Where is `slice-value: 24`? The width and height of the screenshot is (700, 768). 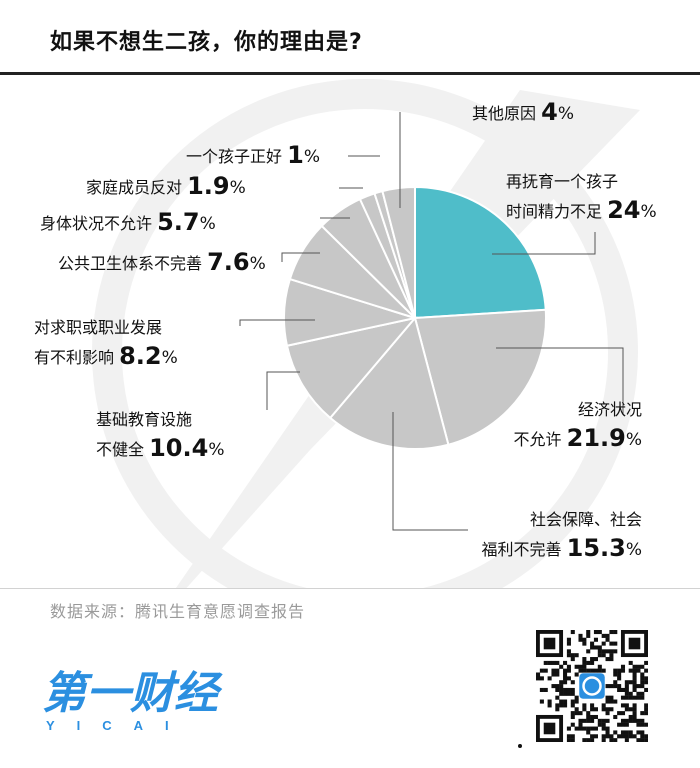
slice-value: 24 is located at coordinates (624, 210).